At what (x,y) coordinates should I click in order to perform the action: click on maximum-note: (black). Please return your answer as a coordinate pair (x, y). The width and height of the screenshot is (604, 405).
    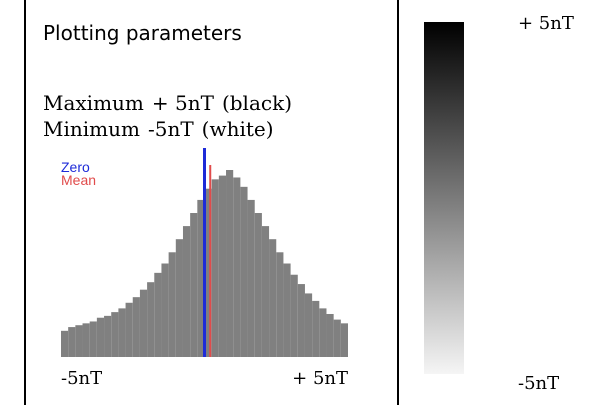
    Looking at the image, I should click on (257, 103).